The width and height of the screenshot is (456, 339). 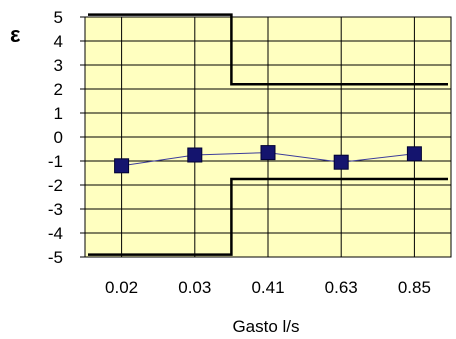 I want to click on y-tick-label: 5, so click(x=58, y=17).